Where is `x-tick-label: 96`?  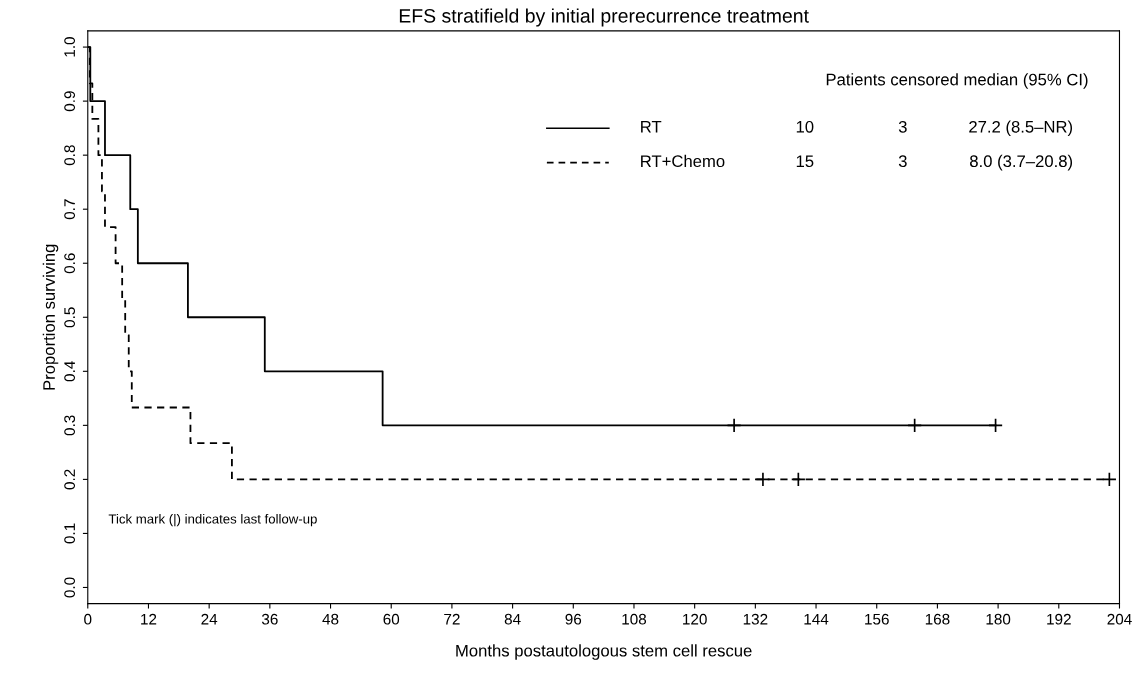
x-tick-label: 96 is located at coordinates (573, 619).